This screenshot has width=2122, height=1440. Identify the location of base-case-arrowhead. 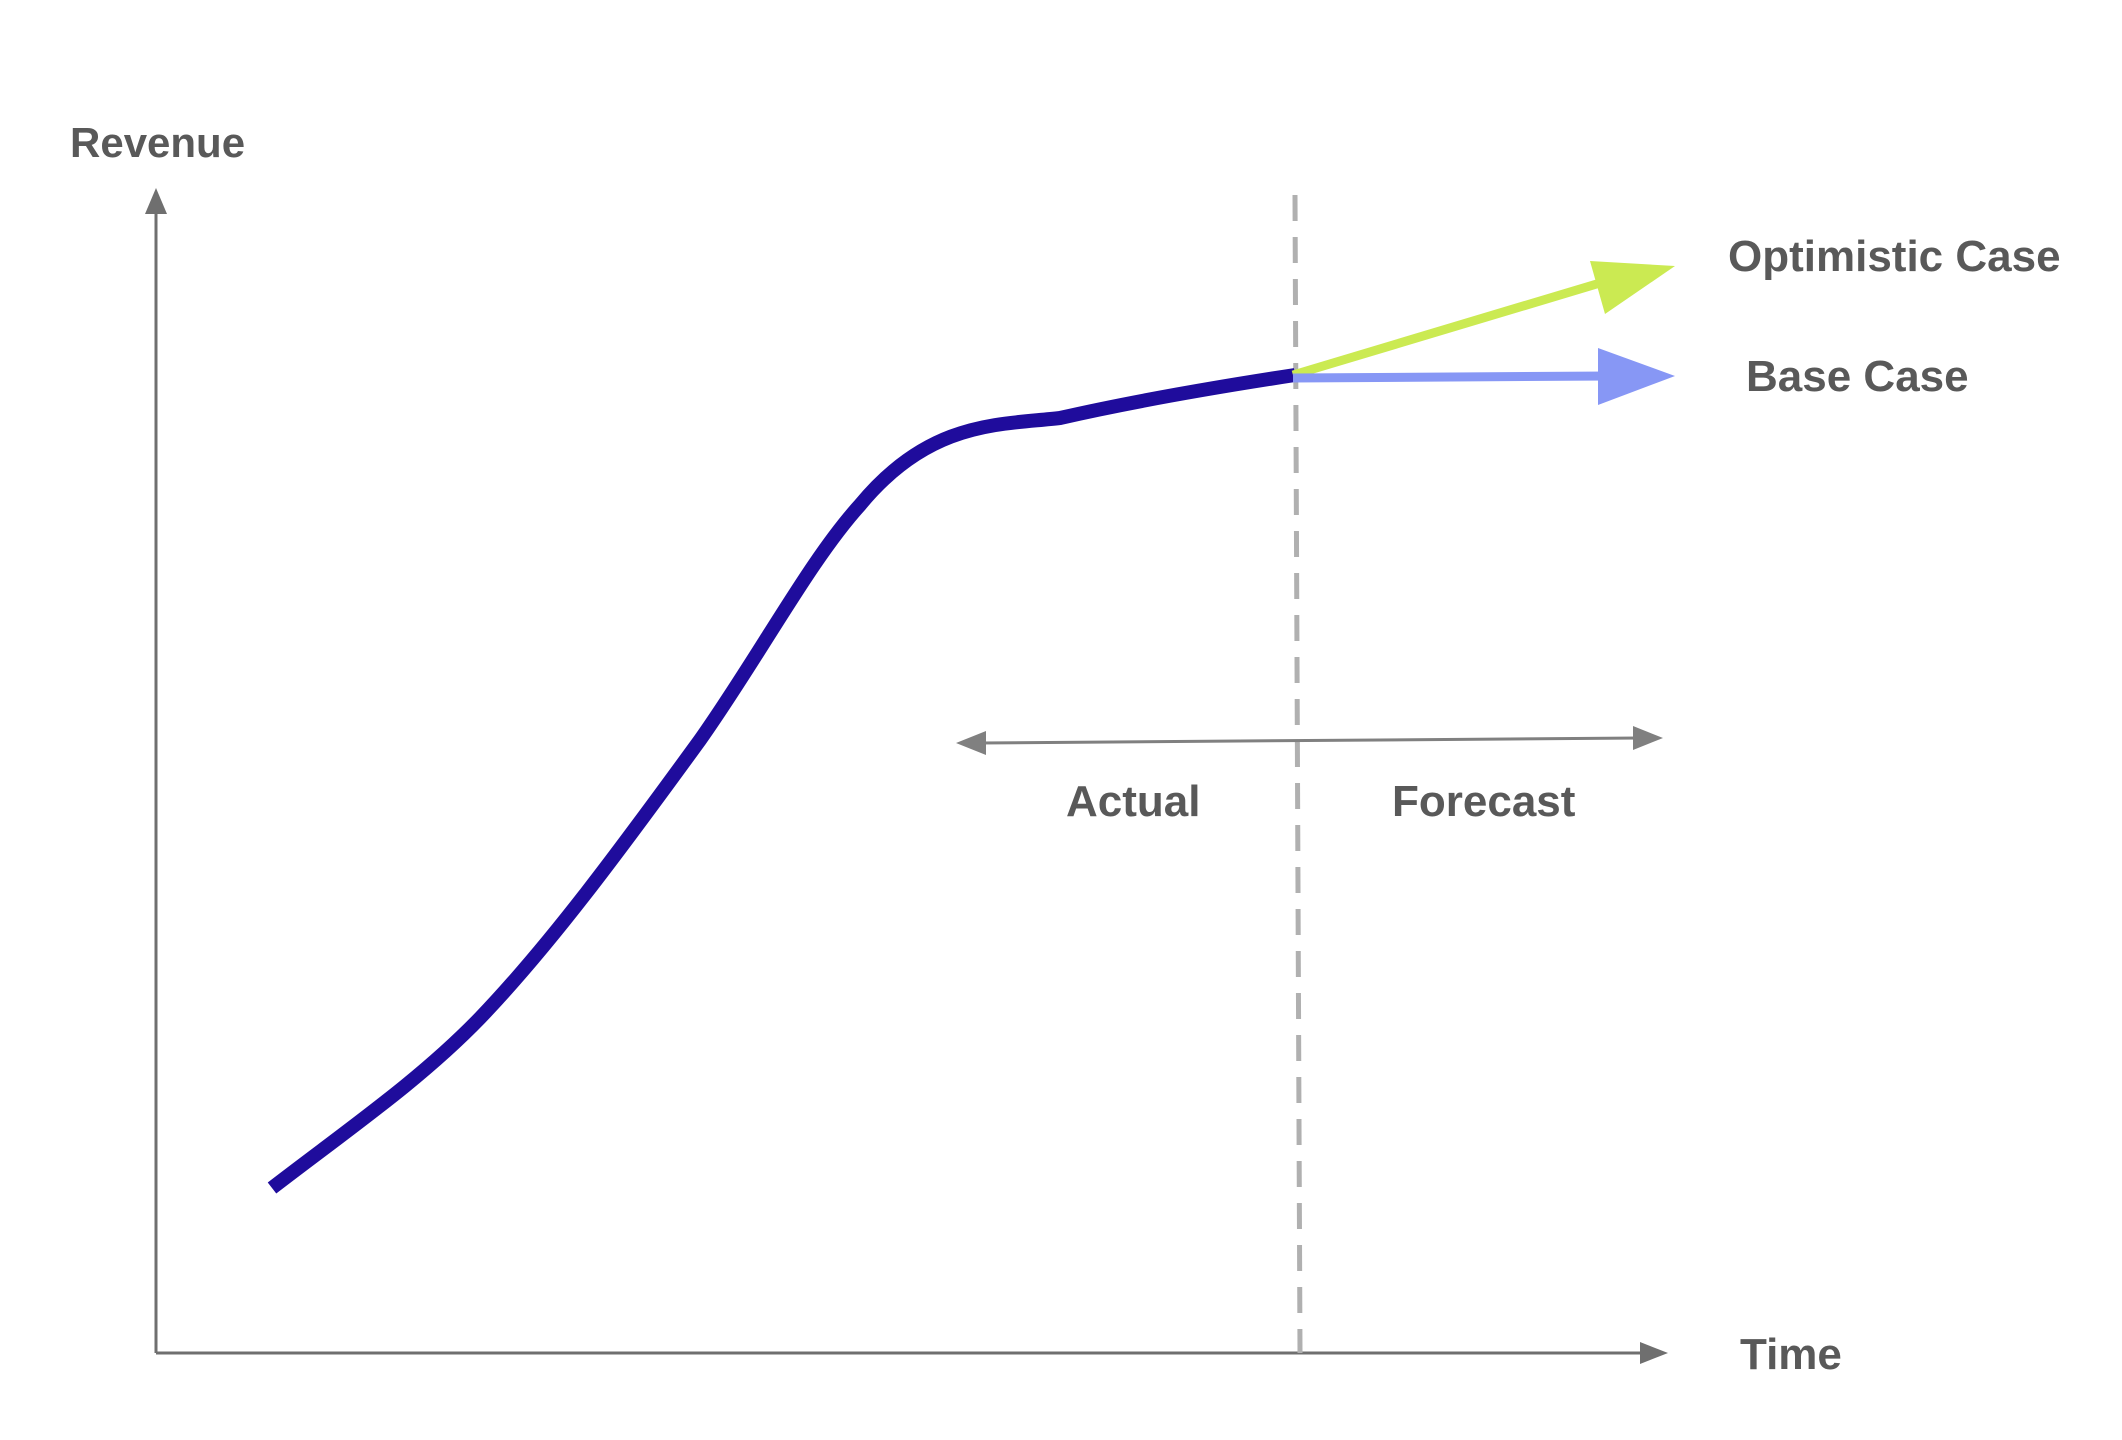
(1636, 376).